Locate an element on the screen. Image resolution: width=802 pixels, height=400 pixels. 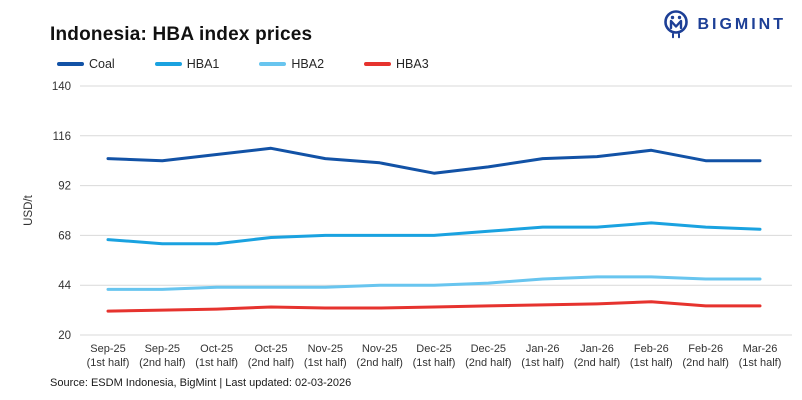
y-tick-label: 68 is located at coordinates (64, 236).